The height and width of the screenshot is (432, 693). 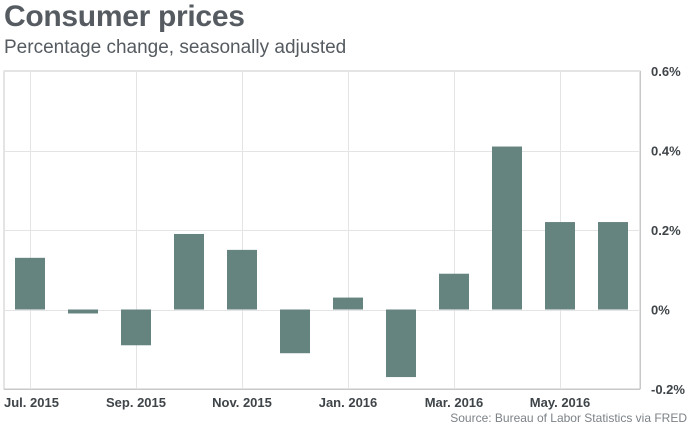 I want to click on y-tick-label: 0.2%, so click(x=666, y=230).